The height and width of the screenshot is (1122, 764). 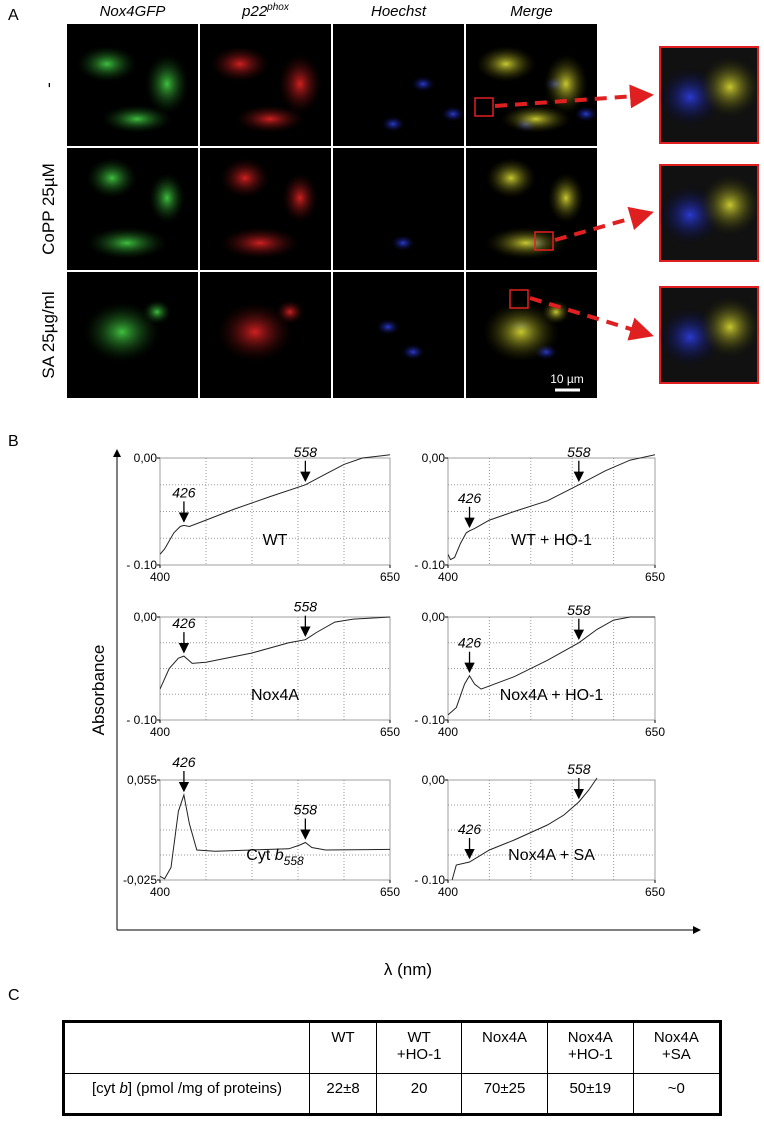 I want to click on text: +HO-1, so click(x=590, y=1054).